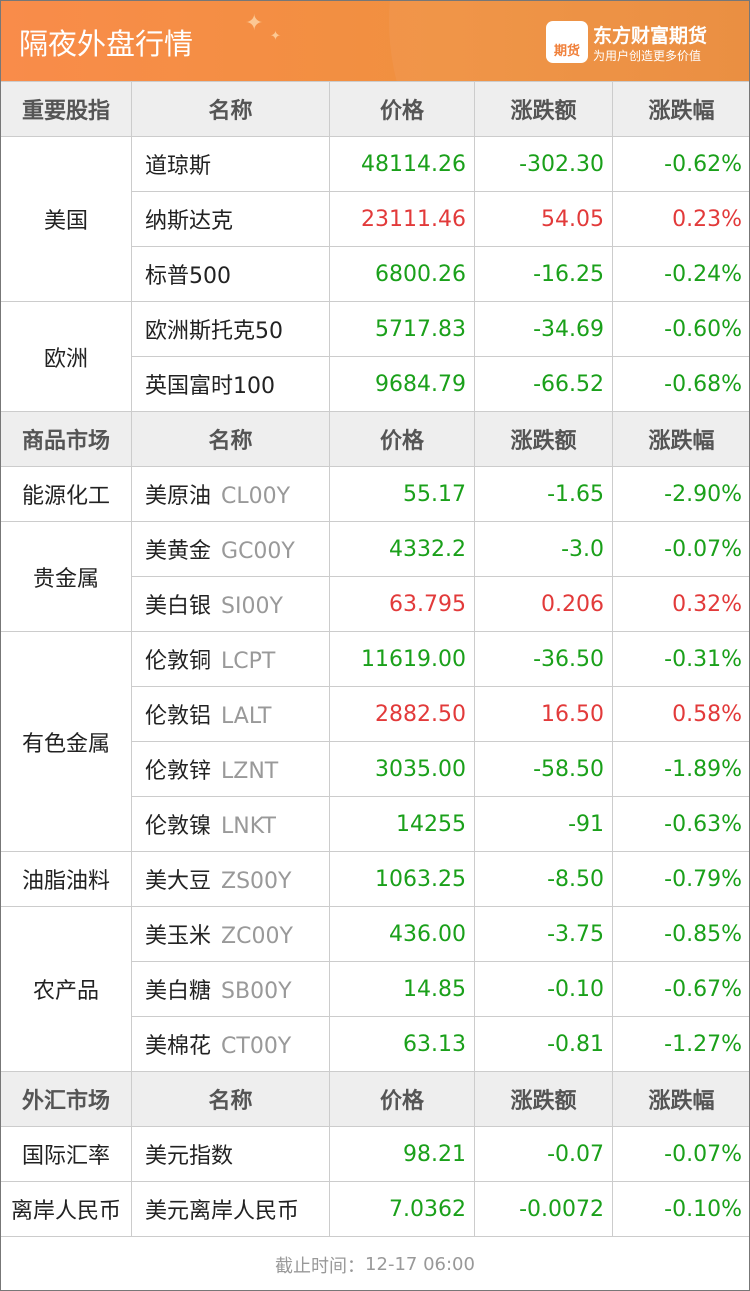  I want to click on instrument-name-cell: 美元离岸人民币, so click(230, 1209).